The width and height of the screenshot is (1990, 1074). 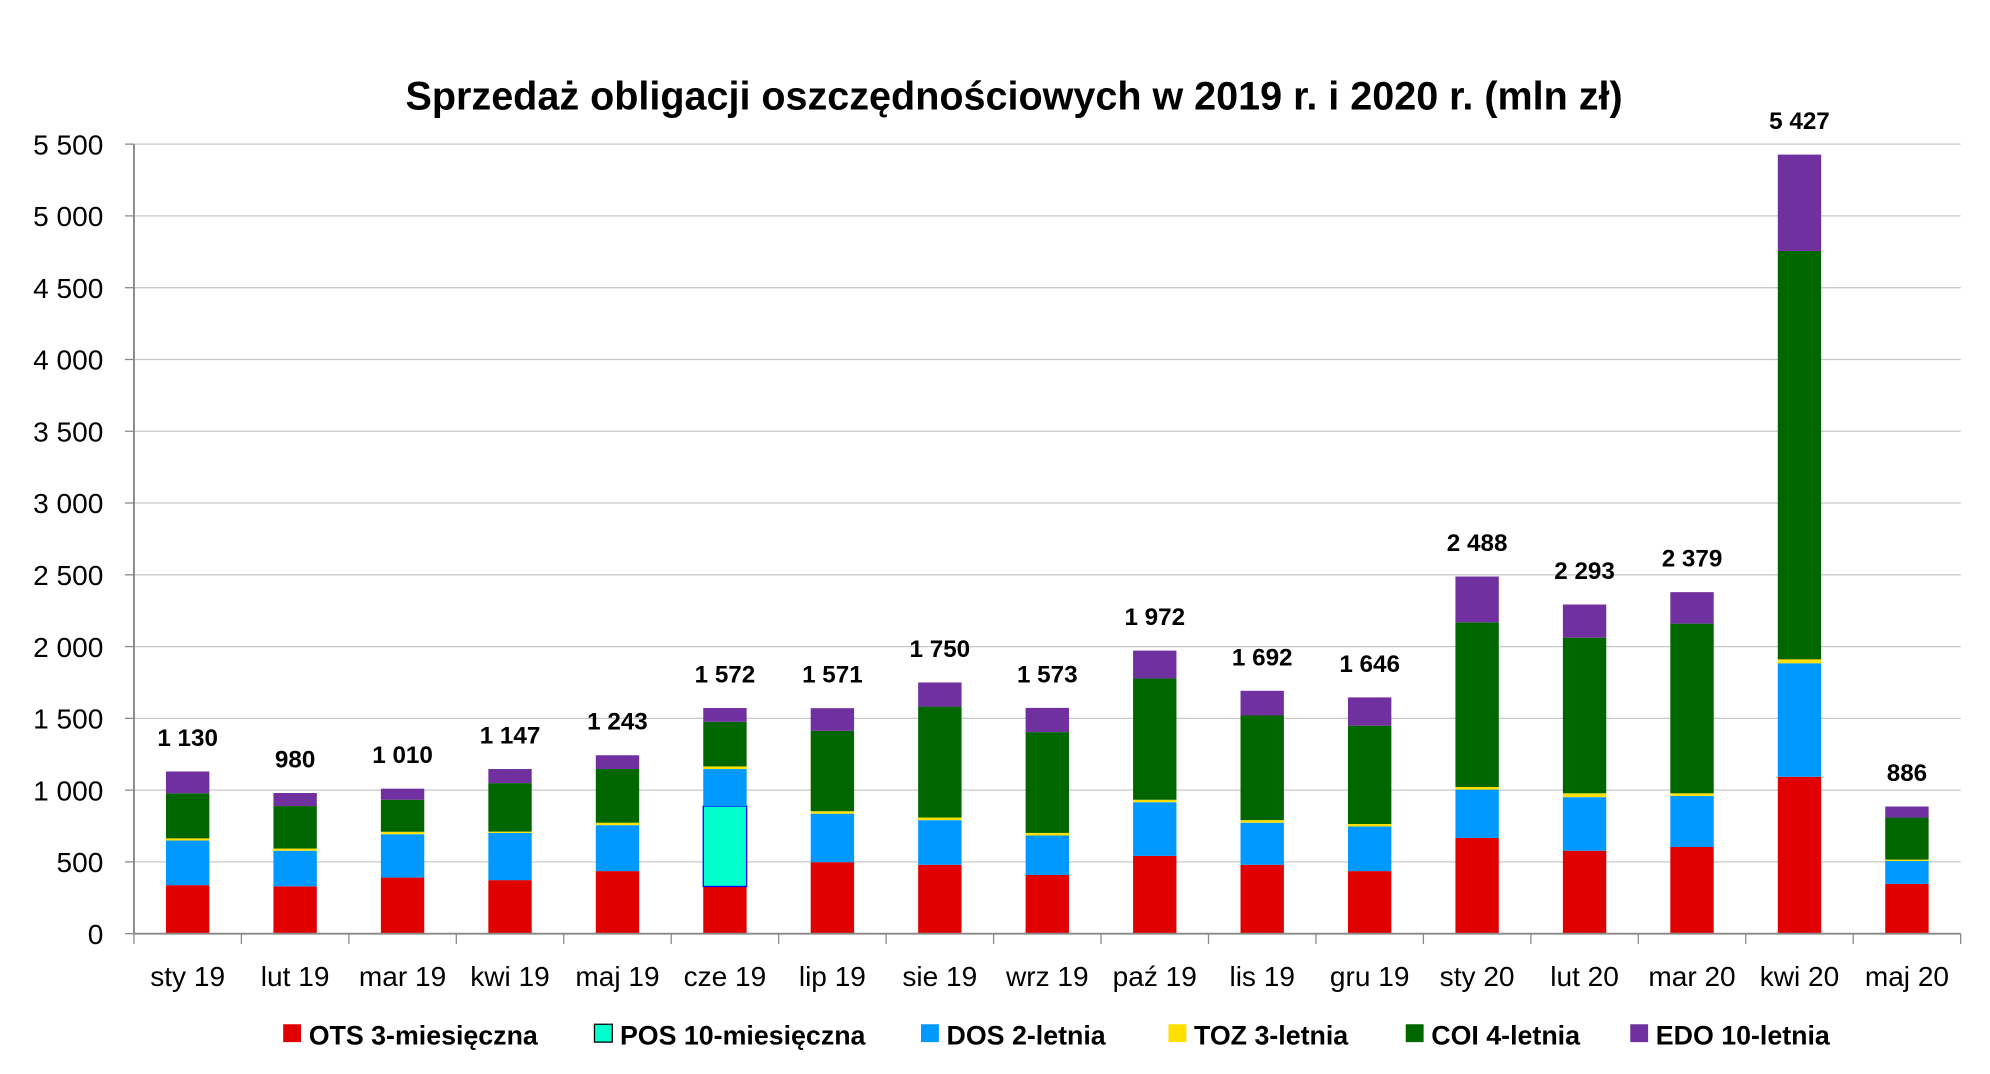 I want to click on x-tick-label: paź 19, so click(x=1155, y=976).